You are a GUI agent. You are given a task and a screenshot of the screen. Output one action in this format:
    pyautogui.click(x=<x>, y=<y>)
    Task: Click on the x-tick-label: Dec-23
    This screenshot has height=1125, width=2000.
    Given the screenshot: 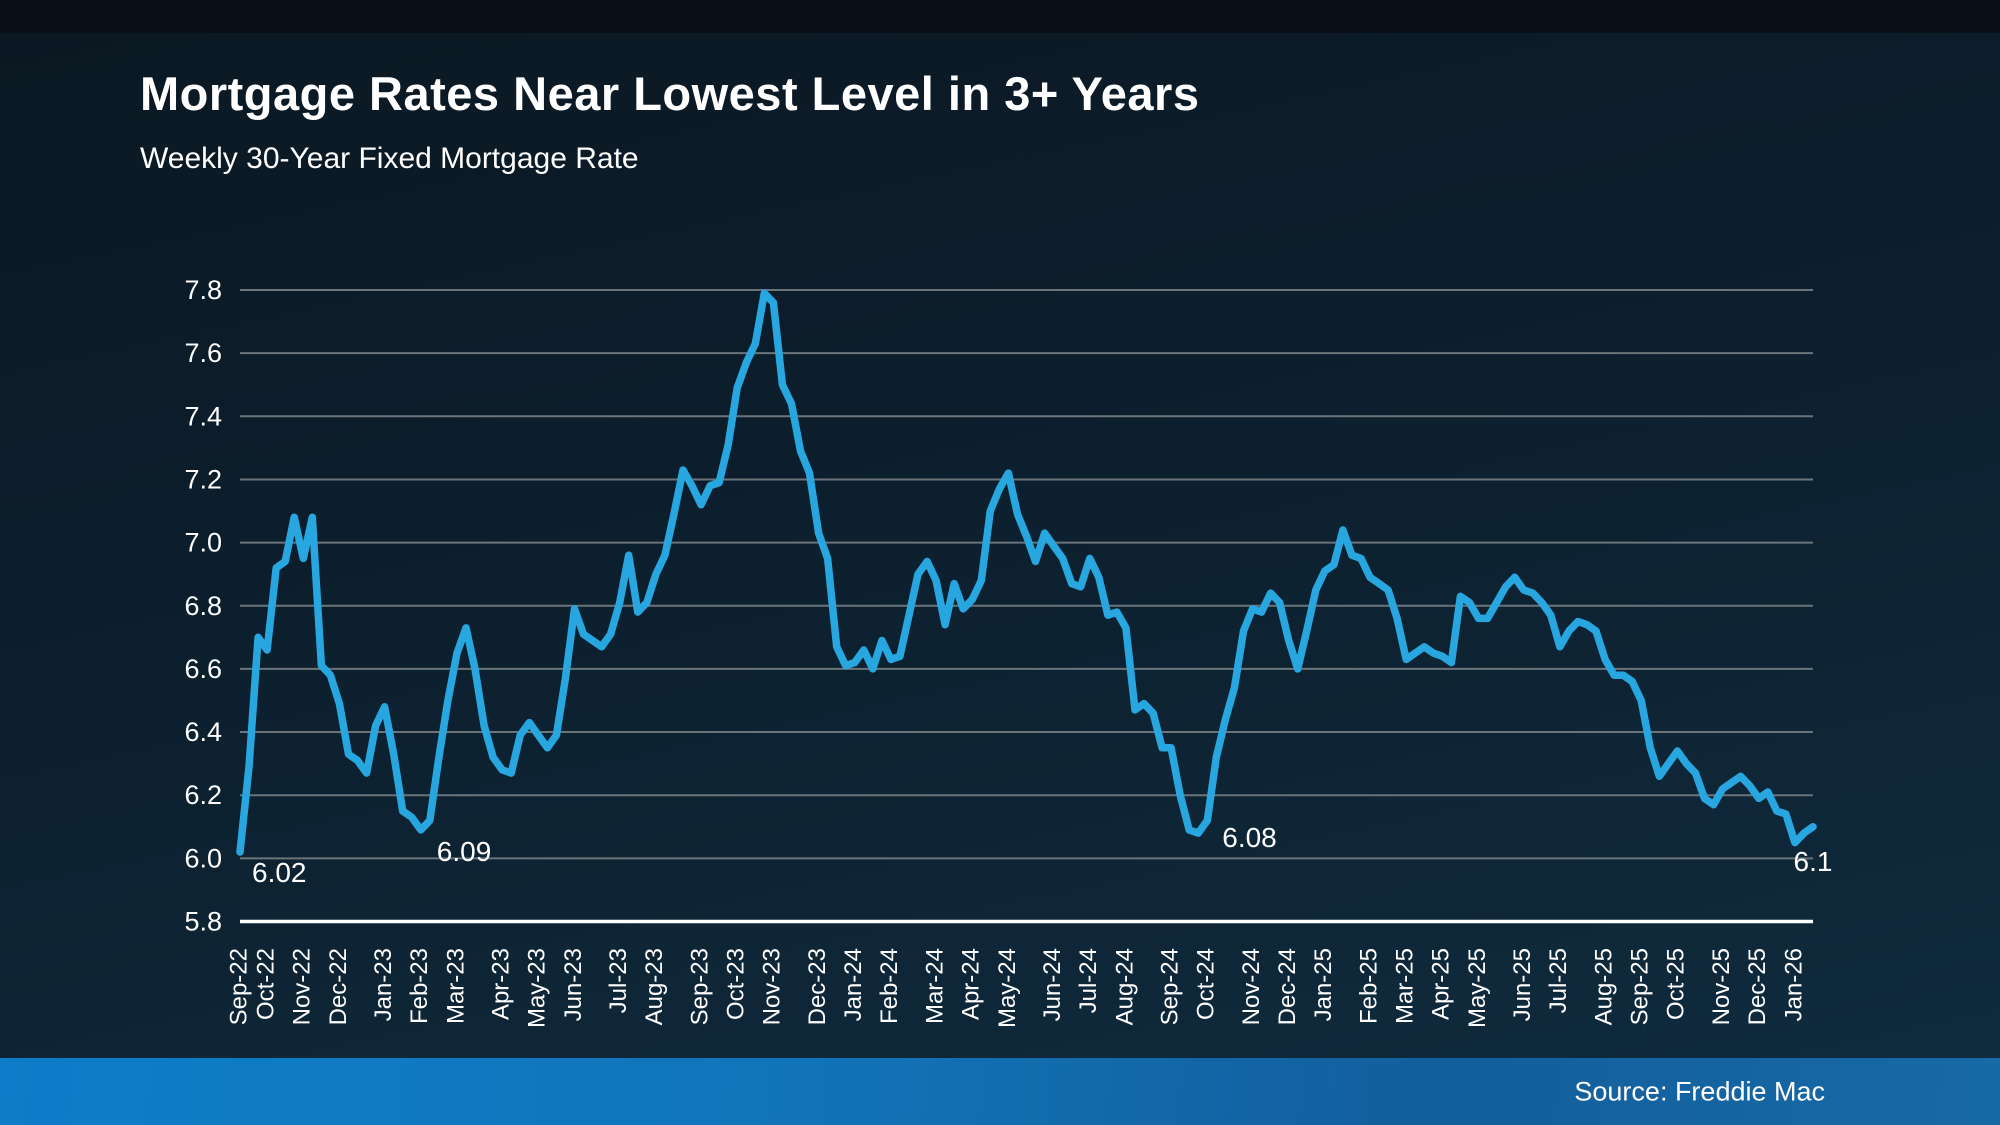 What is the action you would take?
    pyautogui.click(x=817, y=986)
    